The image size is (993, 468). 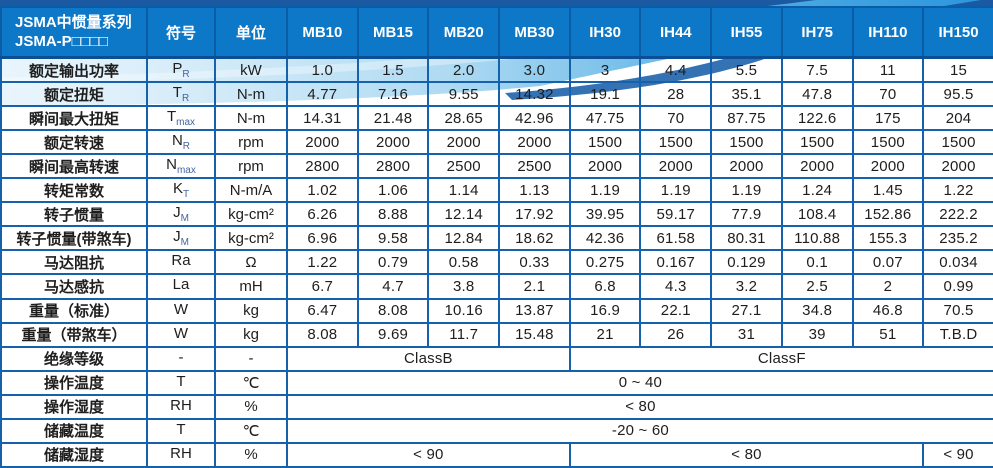 I want to click on value-cell: 2000, so click(x=322, y=142).